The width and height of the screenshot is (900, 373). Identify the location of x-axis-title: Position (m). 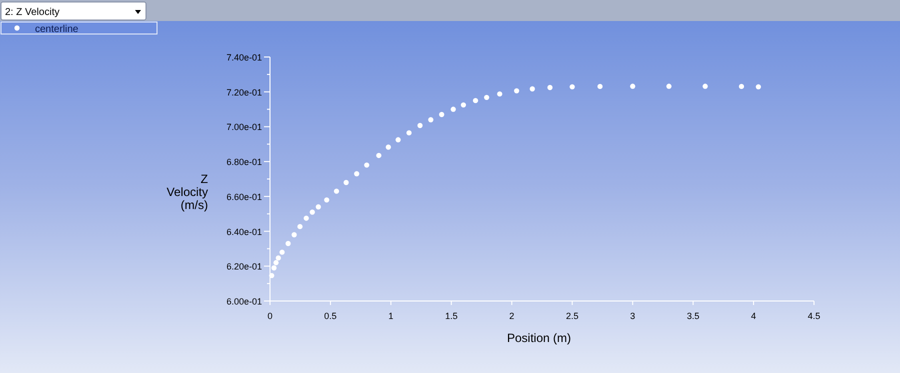
(539, 338).